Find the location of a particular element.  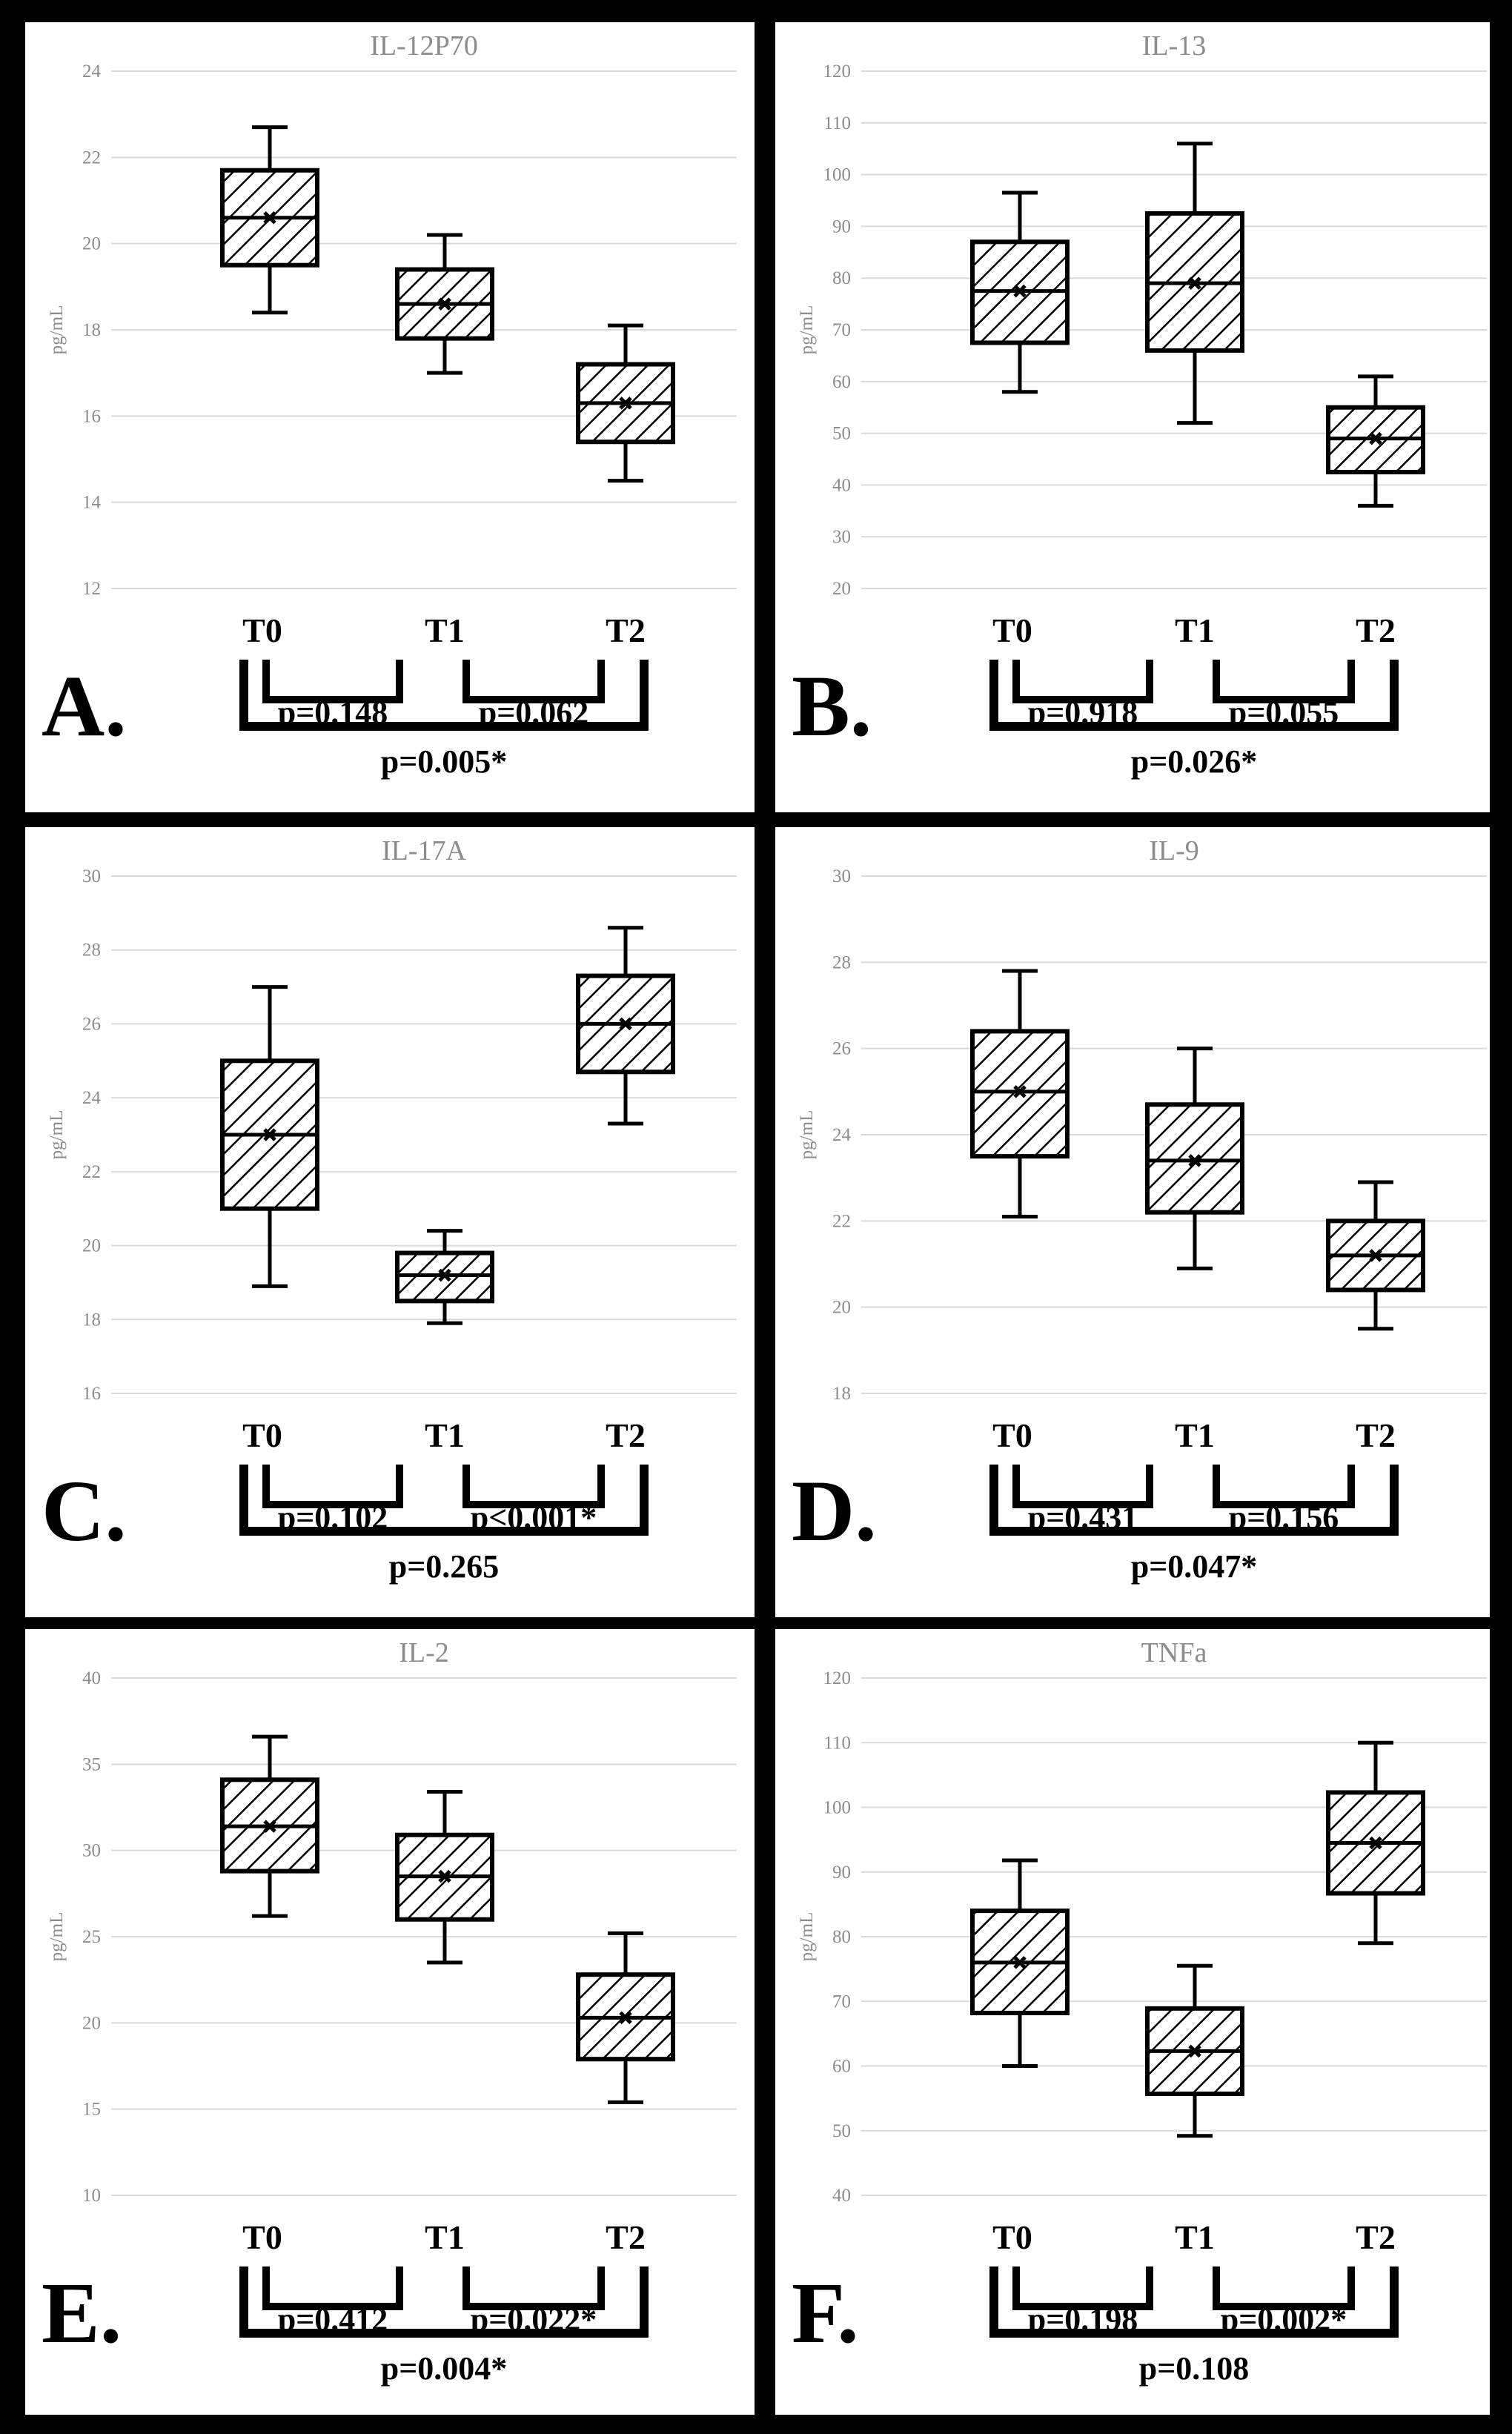

p-value-label: p=0.022* is located at coordinates (534, 2319).